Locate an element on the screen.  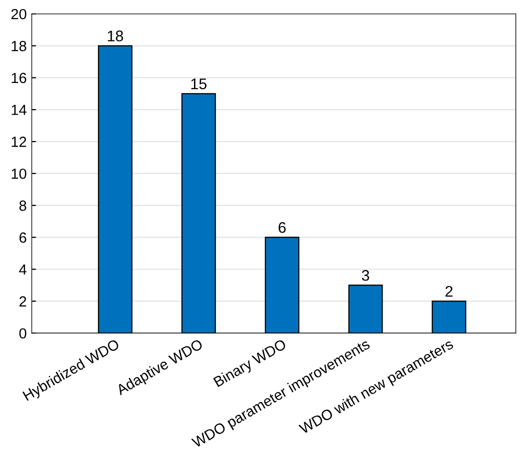
y-tick-label: 4 is located at coordinates (22, 269).